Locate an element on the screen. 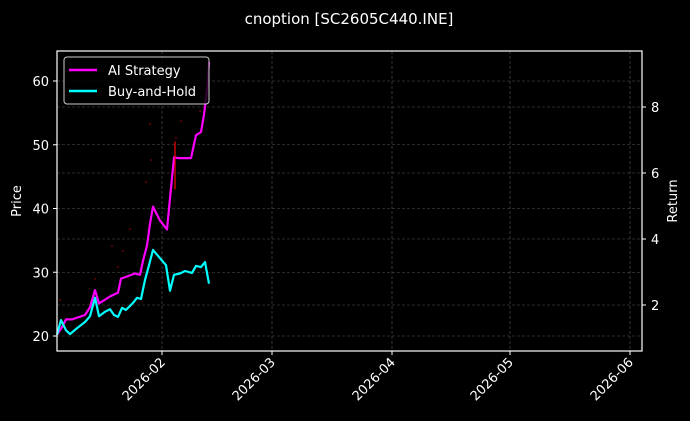 Image resolution: width=690 pixels, height=421 pixels. x-tick-label: 2026-02 is located at coordinates (144, 379).